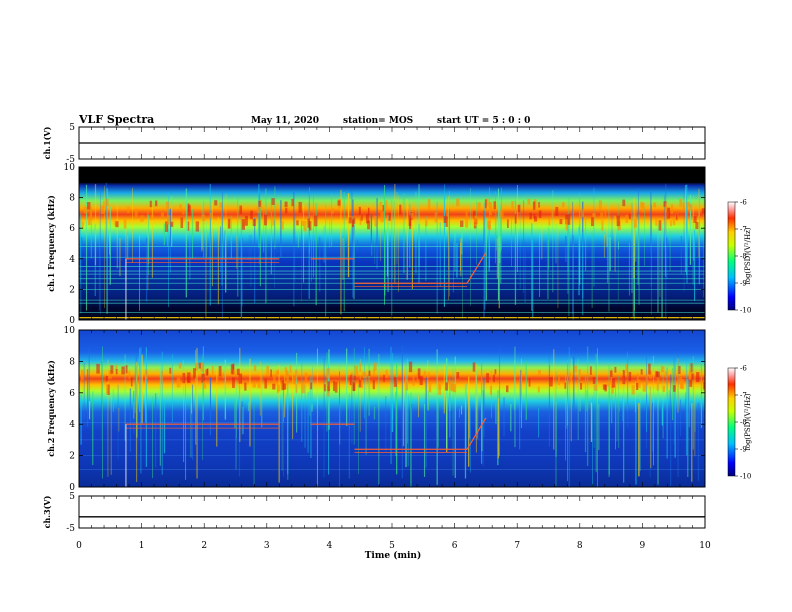 The image size is (792, 612). What do you see at coordinates (743, 369) in the screenshot?
I see `colorbar-tick-label: -6` at bounding box center [743, 369].